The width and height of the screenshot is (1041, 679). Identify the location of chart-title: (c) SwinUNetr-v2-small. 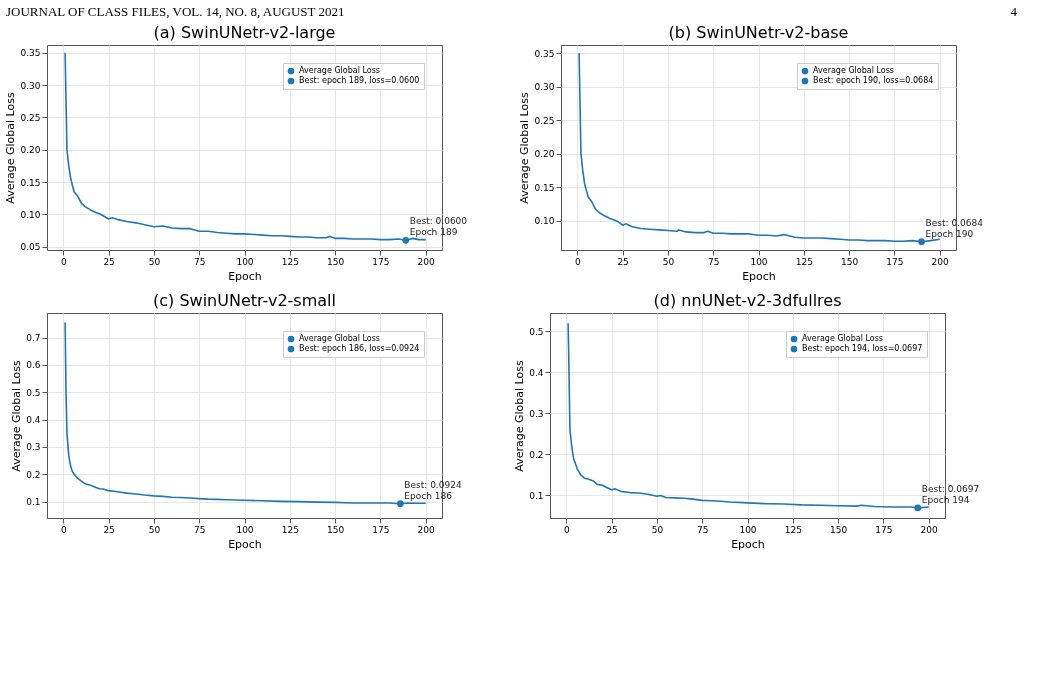
(244, 300).